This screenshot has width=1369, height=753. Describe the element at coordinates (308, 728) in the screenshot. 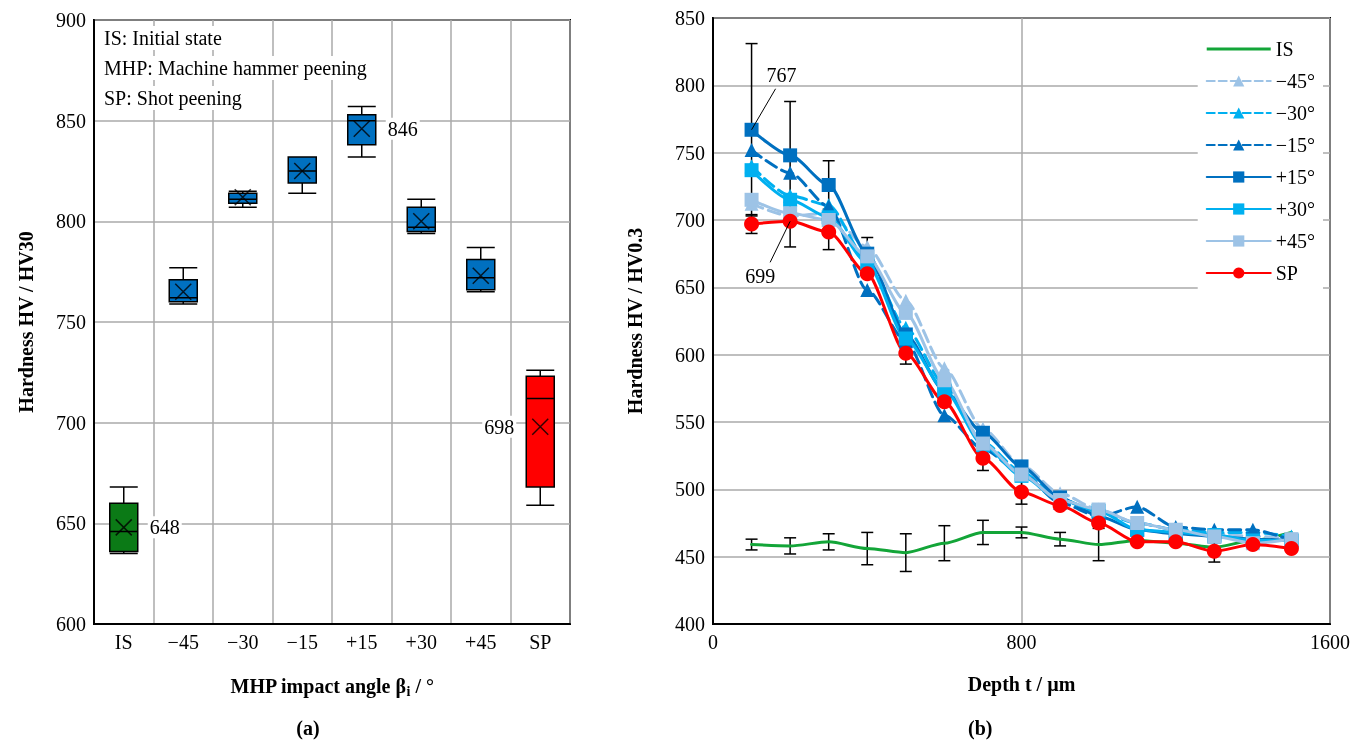

I see `text: (a)` at that location.